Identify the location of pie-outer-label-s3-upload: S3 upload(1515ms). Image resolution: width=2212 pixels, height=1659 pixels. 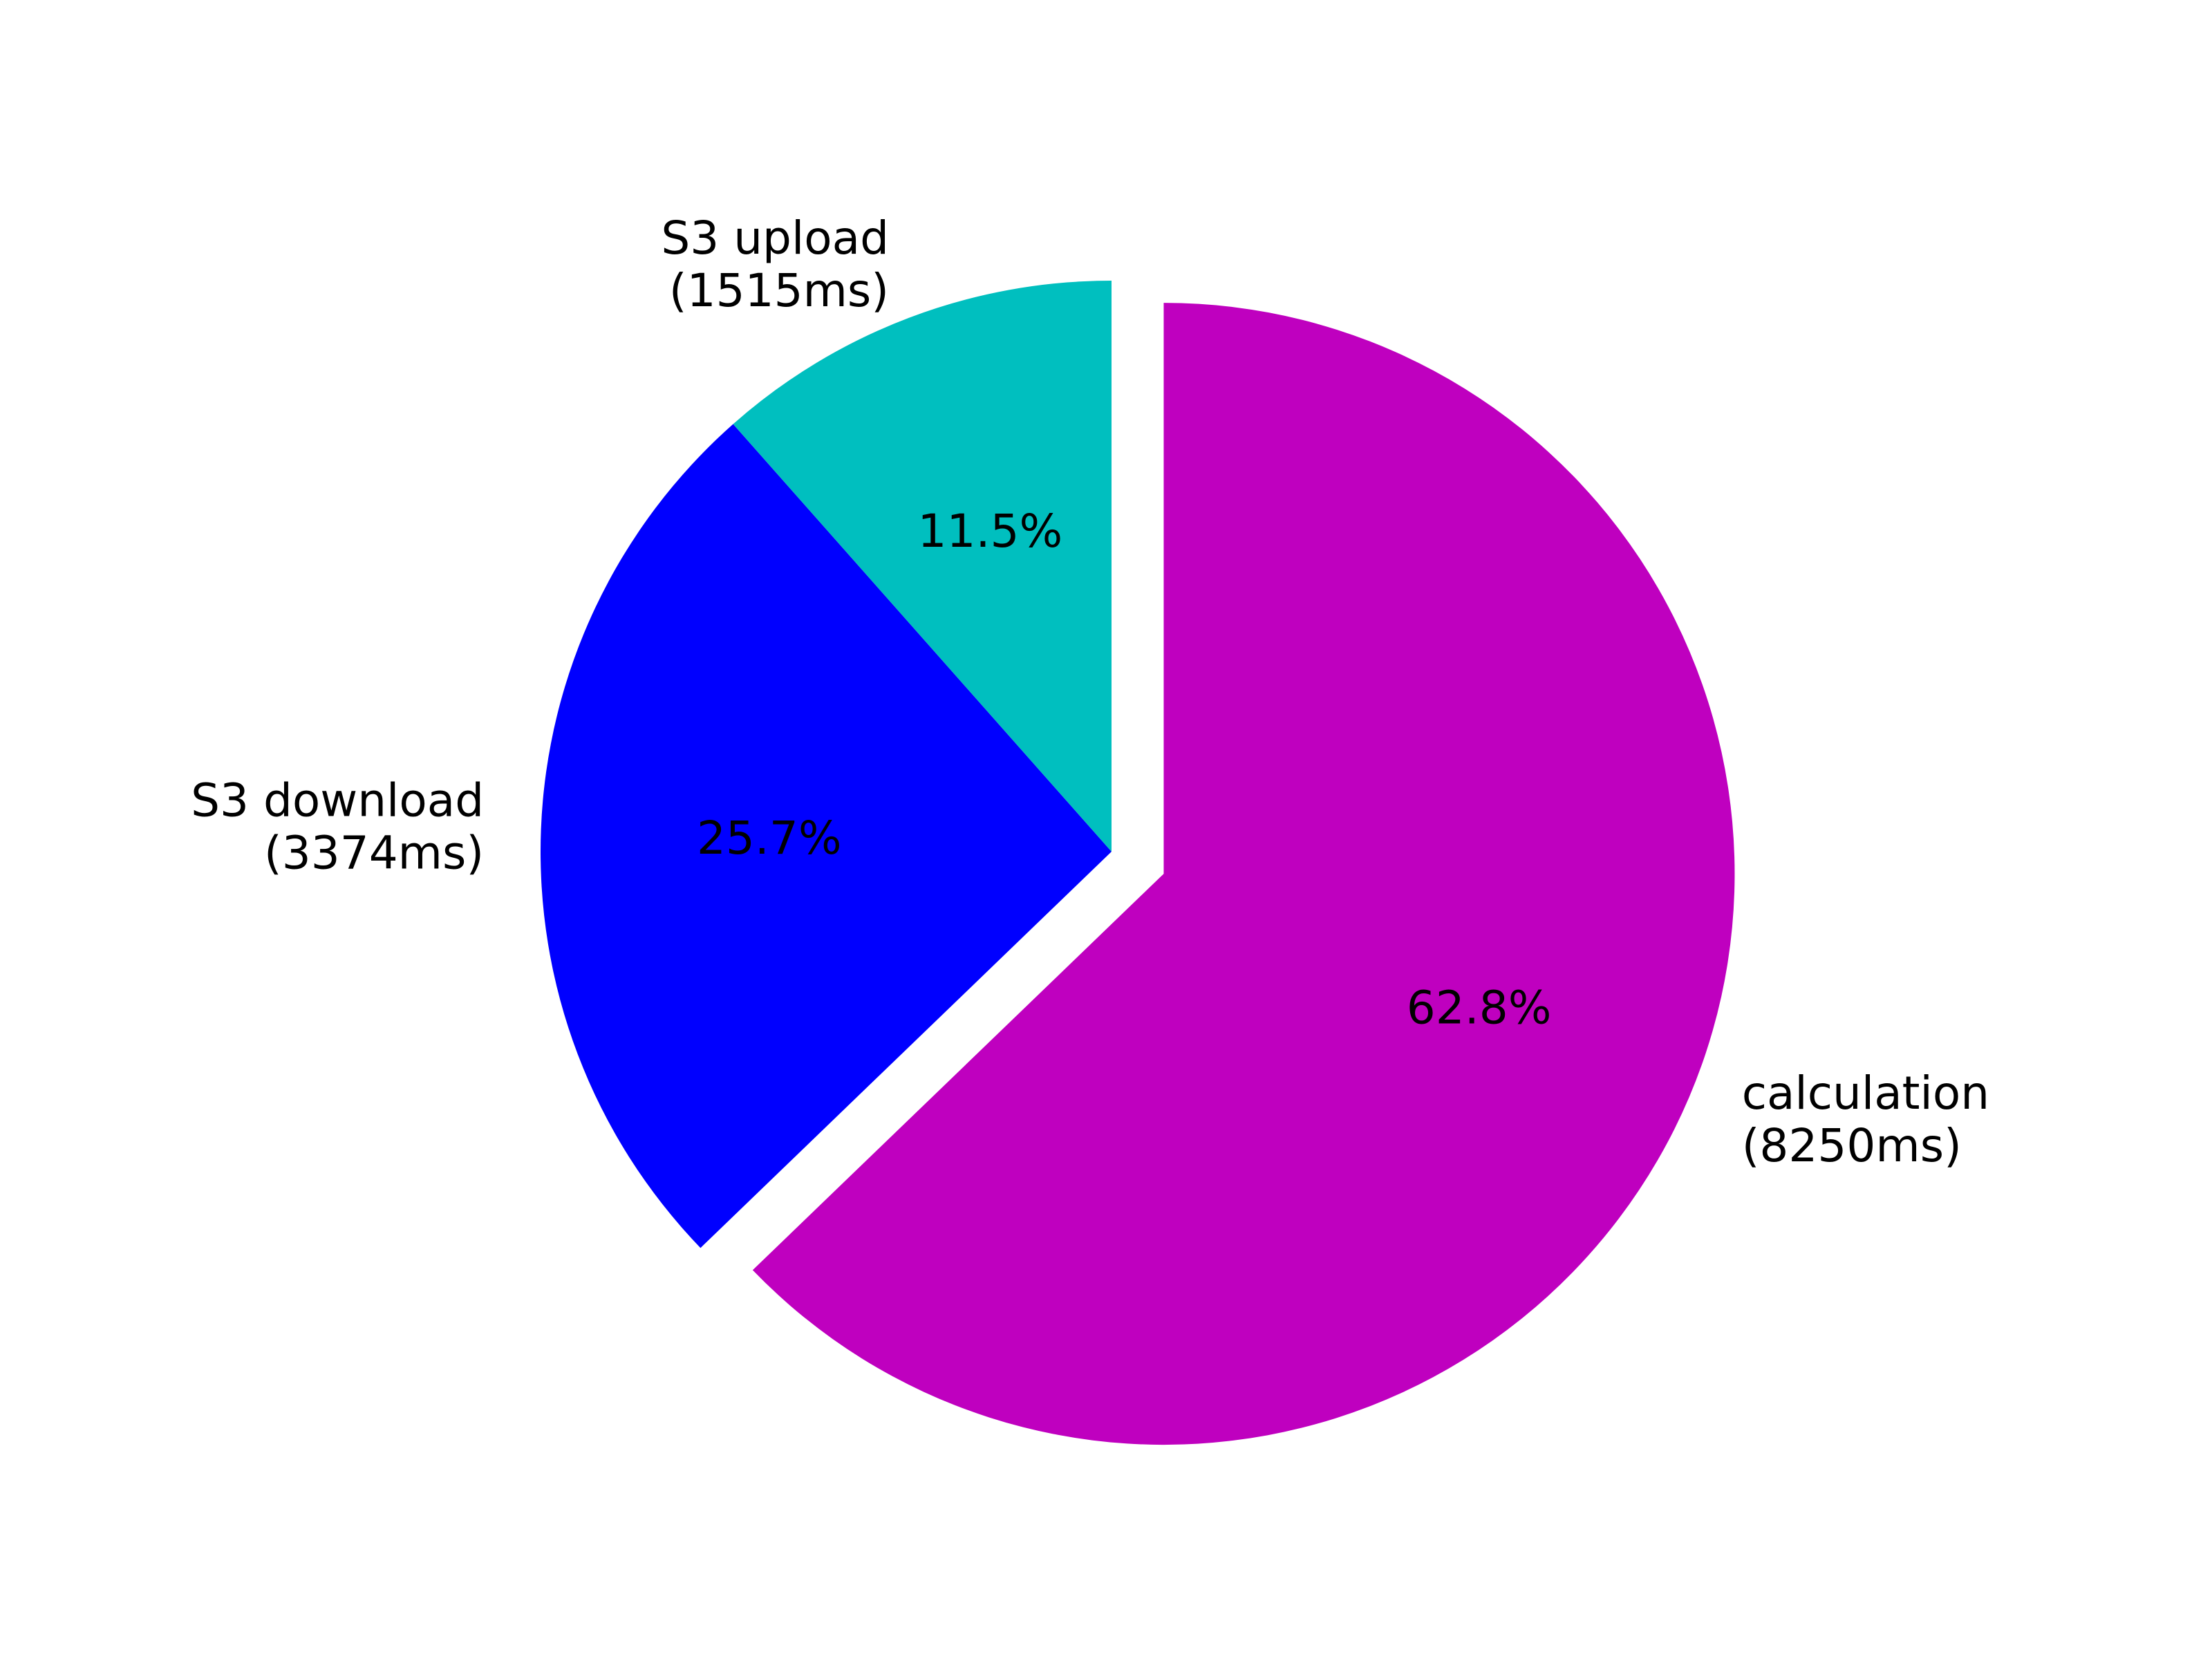
(775, 264).